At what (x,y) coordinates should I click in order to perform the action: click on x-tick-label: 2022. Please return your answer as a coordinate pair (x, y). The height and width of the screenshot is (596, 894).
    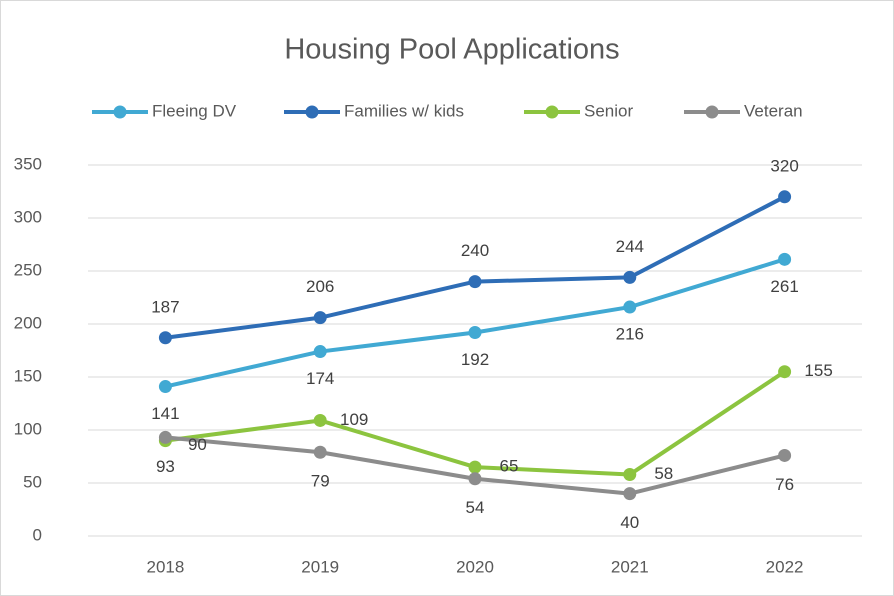
    Looking at the image, I should click on (785, 566).